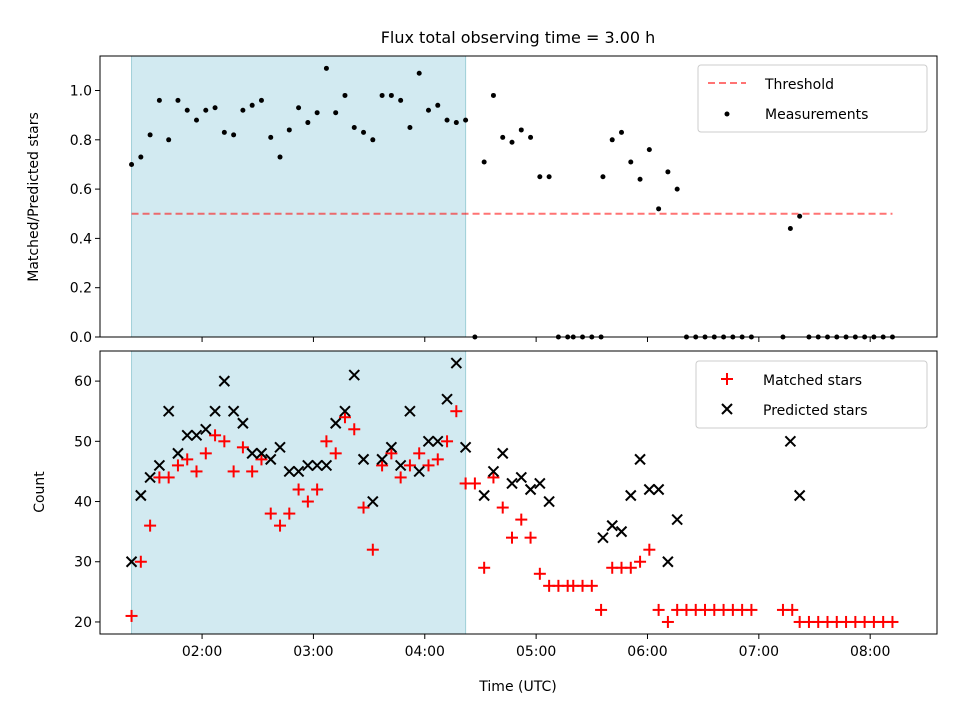 Image resolution: width=960 pixels, height=720 pixels. What do you see at coordinates (83, 442) in the screenshot?
I see `y-tick-label: 50` at bounding box center [83, 442].